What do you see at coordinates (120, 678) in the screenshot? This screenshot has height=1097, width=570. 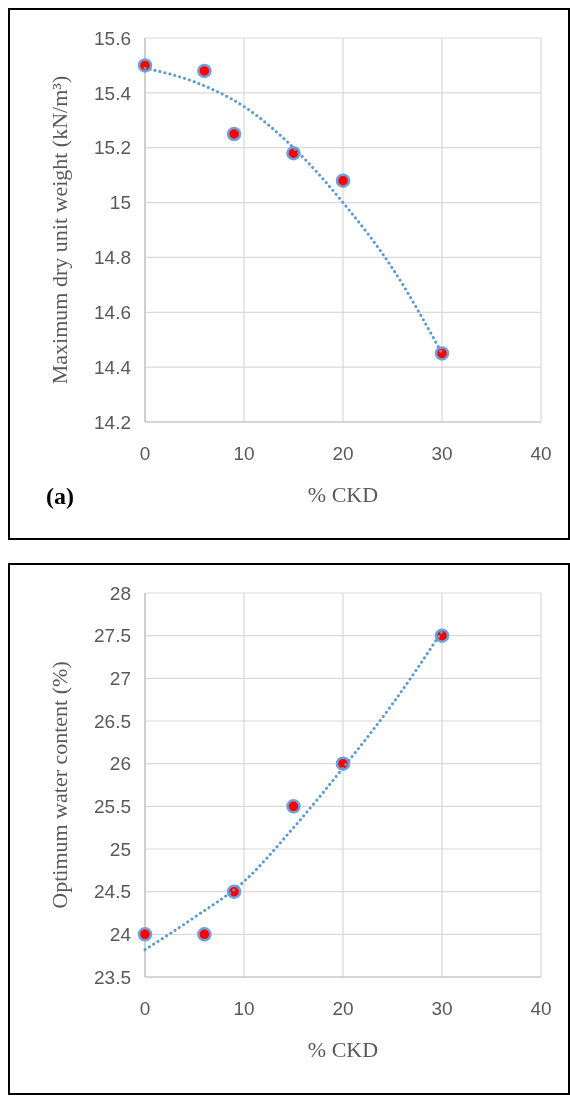 I see `y-tick-label: 27` at bounding box center [120, 678].